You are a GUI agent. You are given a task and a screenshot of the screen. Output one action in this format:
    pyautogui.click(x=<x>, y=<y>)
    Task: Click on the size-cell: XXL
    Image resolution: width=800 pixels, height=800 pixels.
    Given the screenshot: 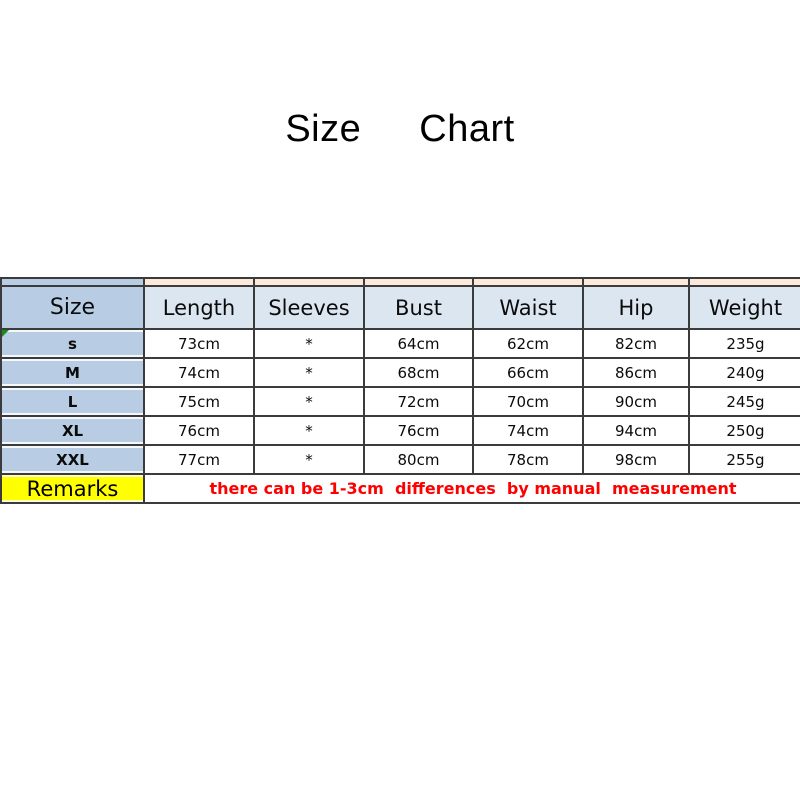 What is the action you would take?
    pyautogui.click(x=72, y=459)
    